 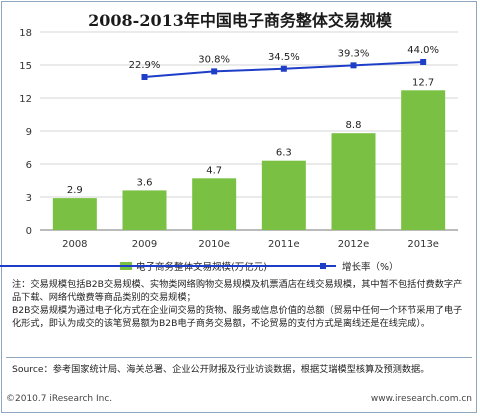 What do you see at coordinates (323, 266) in the screenshot?
I see `legend-line-marker` at bounding box center [323, 266].